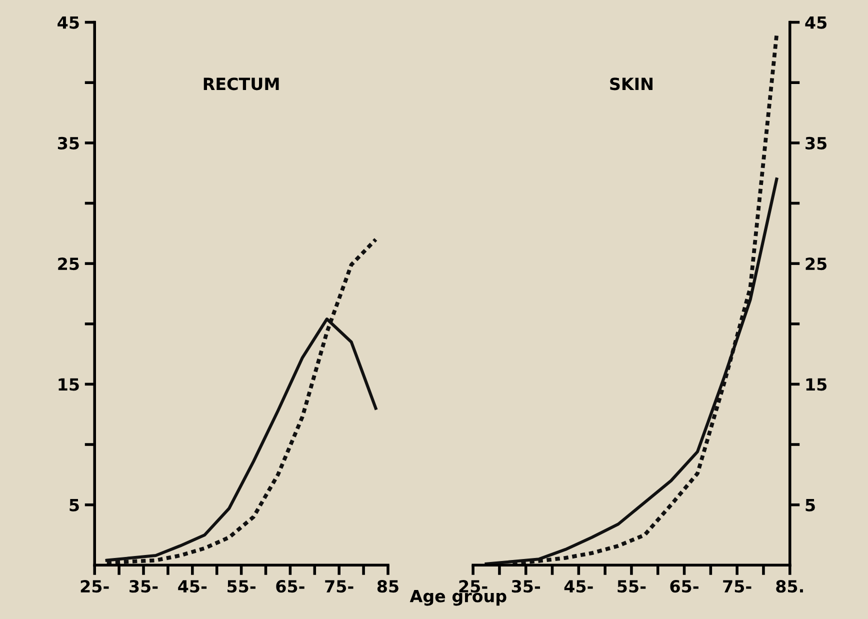  I want to click on x-tick-label: 25-, so click(94, 586).